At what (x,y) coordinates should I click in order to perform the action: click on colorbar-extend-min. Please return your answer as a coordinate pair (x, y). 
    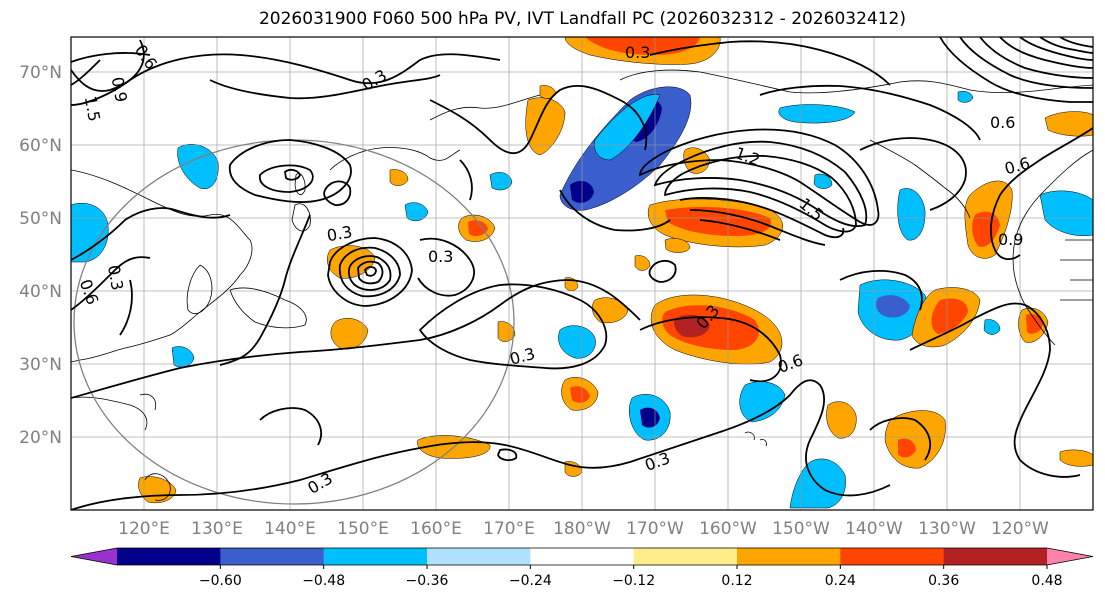
    Looking at the image, I should click on (94, 556).